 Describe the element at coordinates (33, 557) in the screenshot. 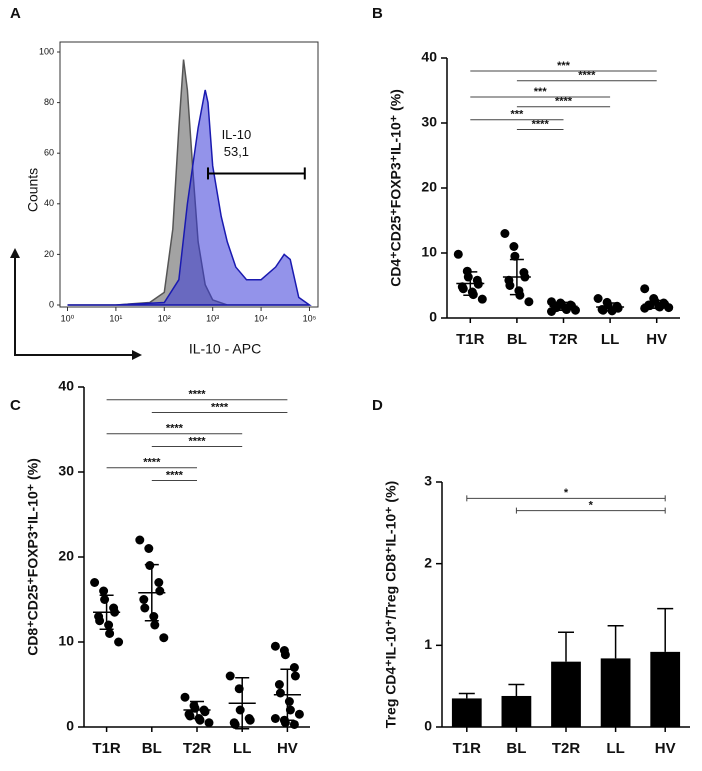

I see `y-axis-label: CD8⁺CD25⁺FOXP3⁺IL-10⁺ (%)` at that location.